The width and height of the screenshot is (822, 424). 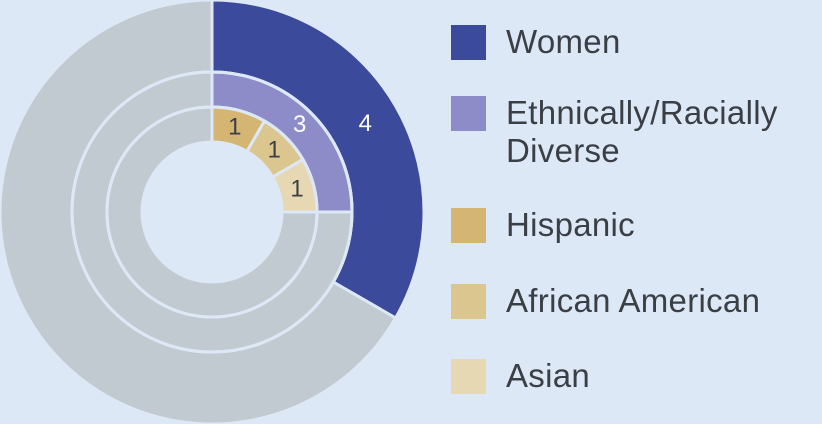 I want to click on legend-item-african-american: African American, so click(x=636, y=301).